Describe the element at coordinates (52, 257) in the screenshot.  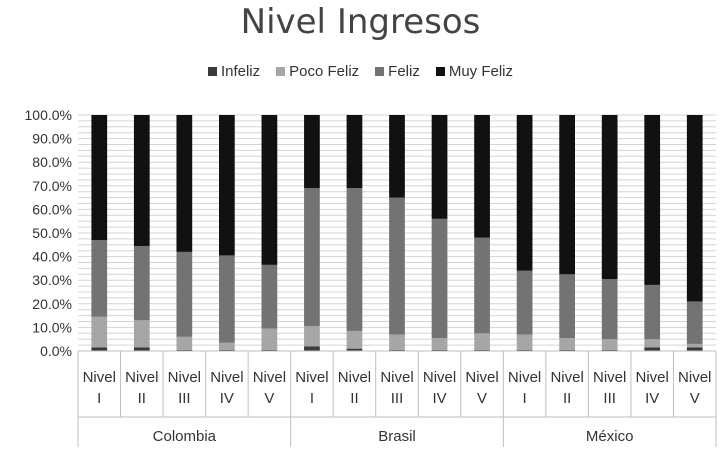
I see `y-tick-label: 40.0%` at that location.